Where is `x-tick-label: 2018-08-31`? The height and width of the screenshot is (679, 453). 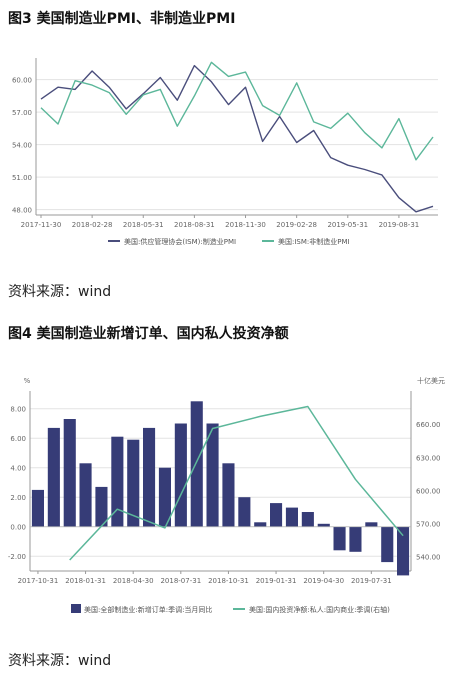
x-tick-label: 2018-08-31 is located at coordinates (194, 225).